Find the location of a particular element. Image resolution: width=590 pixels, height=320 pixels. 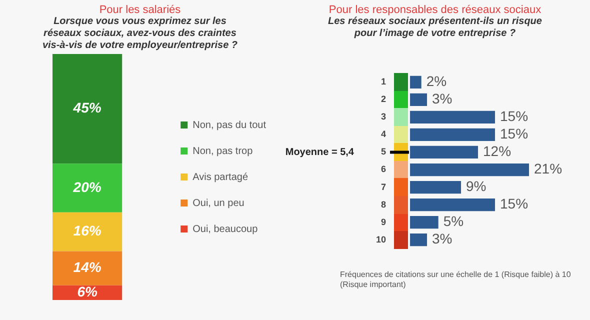

y-tick-label: 7 is located at coordinates (383, 187).